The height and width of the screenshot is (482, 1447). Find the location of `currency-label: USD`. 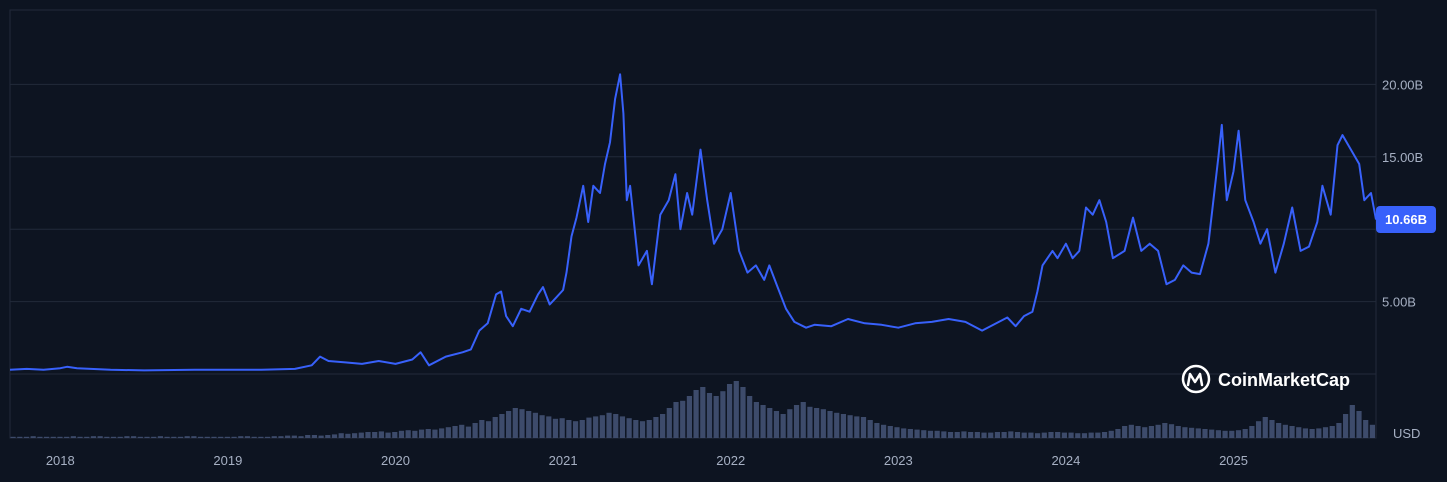

currency-label: USD is located at coordinates (1406, 433).